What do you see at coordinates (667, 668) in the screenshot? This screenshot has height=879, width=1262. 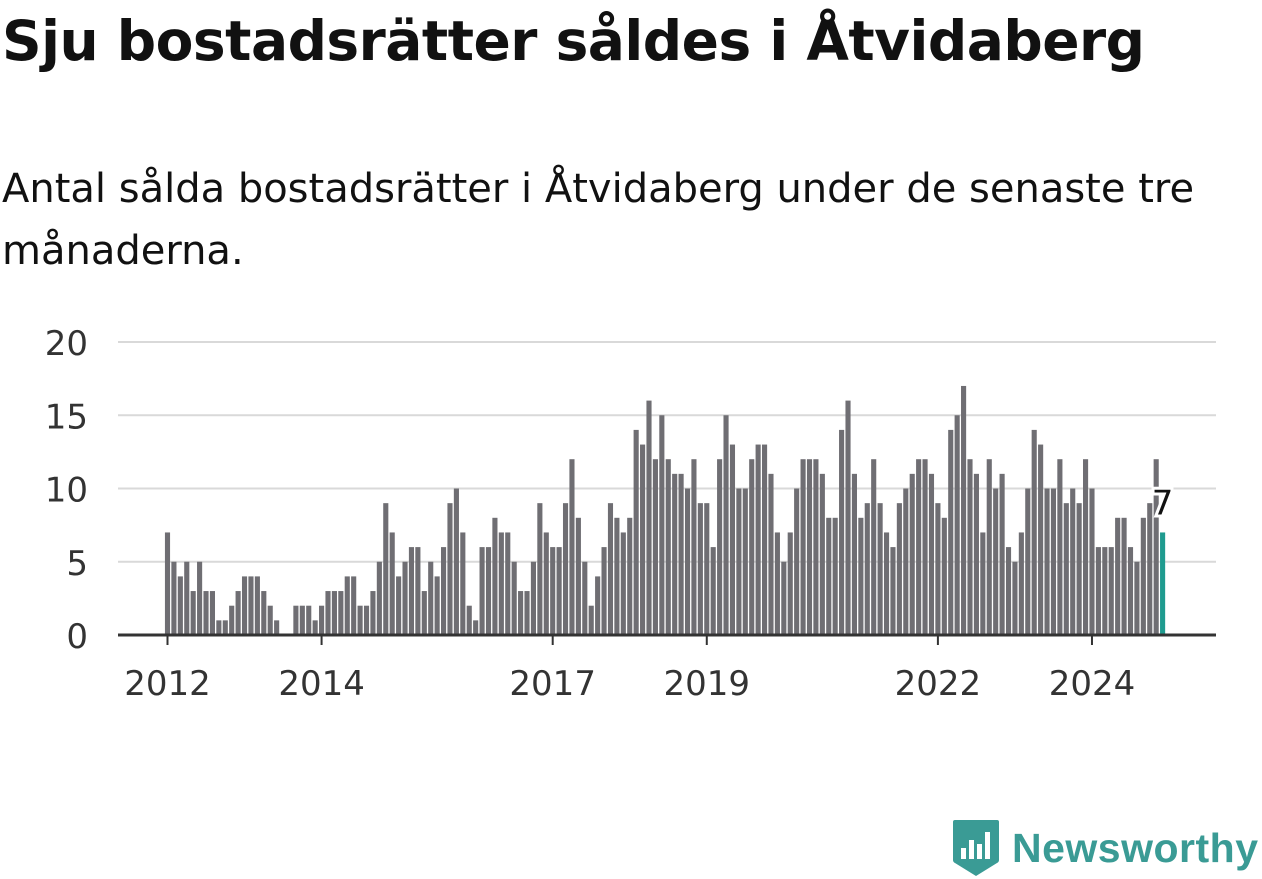 I see `x-axis: 2012 2014 2017 2019 2022 2024` at bounding box center [667, 668].